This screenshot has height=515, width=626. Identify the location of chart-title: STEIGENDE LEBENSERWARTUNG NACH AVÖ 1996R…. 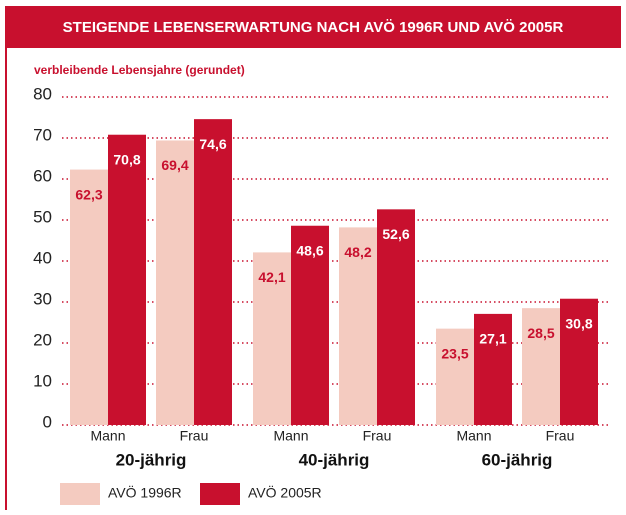
(313, 27).